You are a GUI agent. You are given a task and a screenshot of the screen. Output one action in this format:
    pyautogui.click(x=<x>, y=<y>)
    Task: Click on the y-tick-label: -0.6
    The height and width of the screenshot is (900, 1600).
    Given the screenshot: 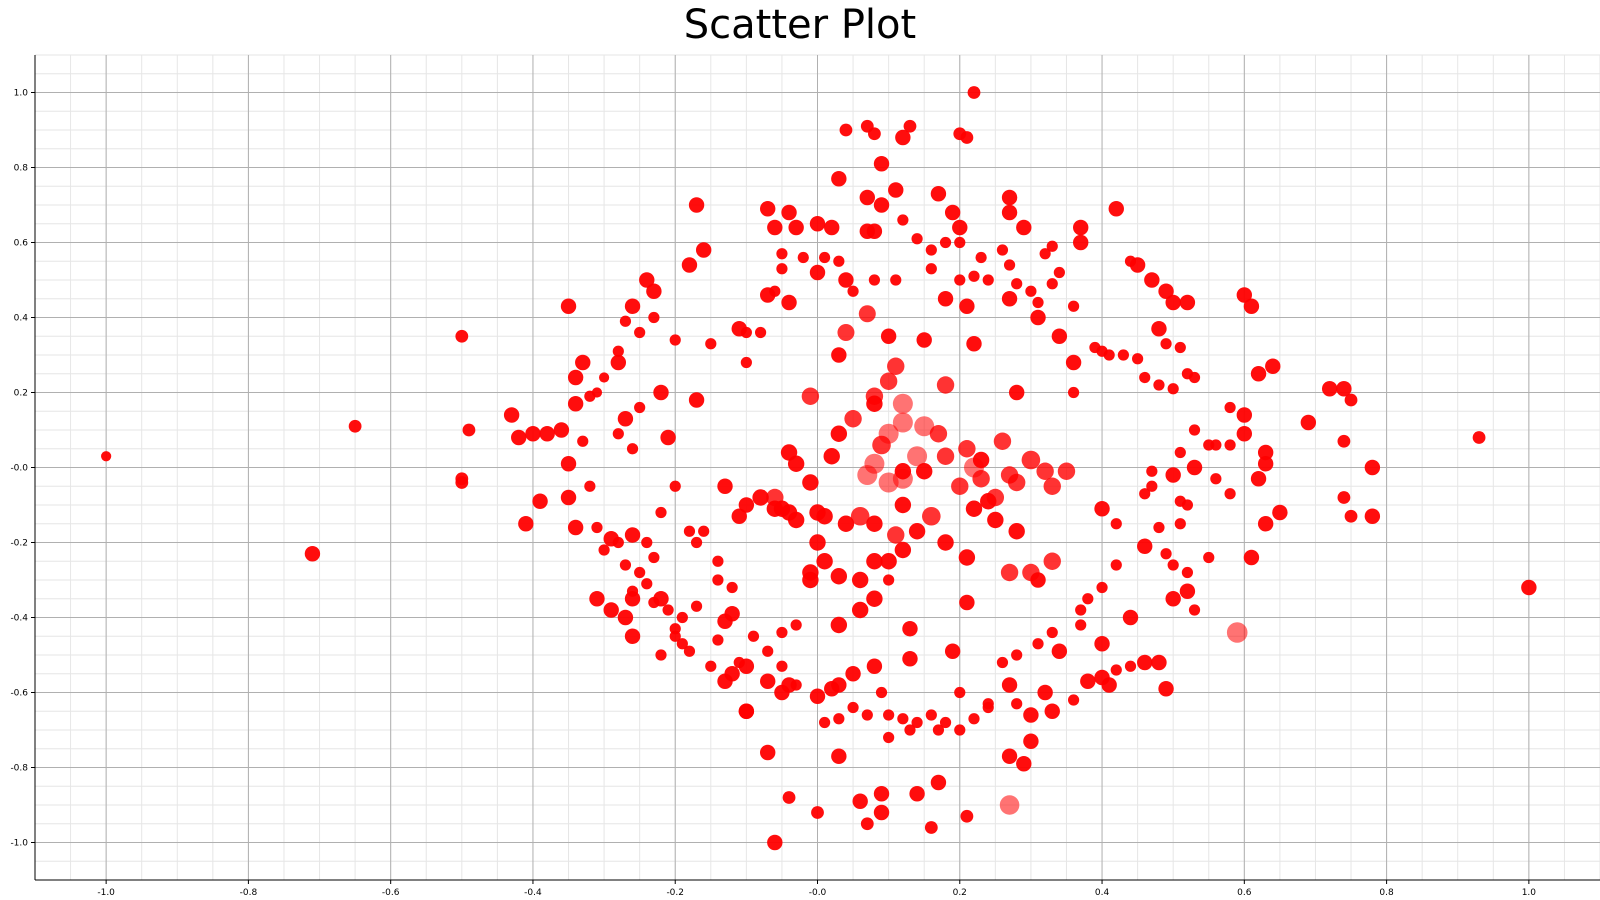 What is the action you would take?
    pyautogui.click(x=19, y=694)
    